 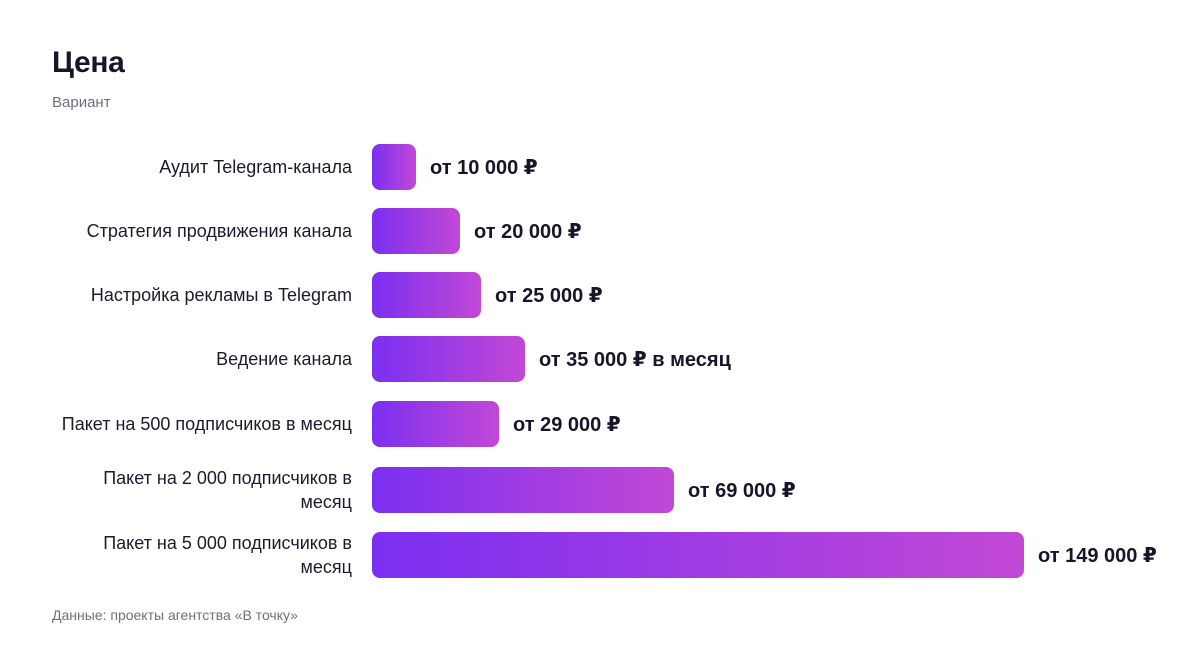 I want to click on category-label: Ведение канала, so click(x=284, y=359).